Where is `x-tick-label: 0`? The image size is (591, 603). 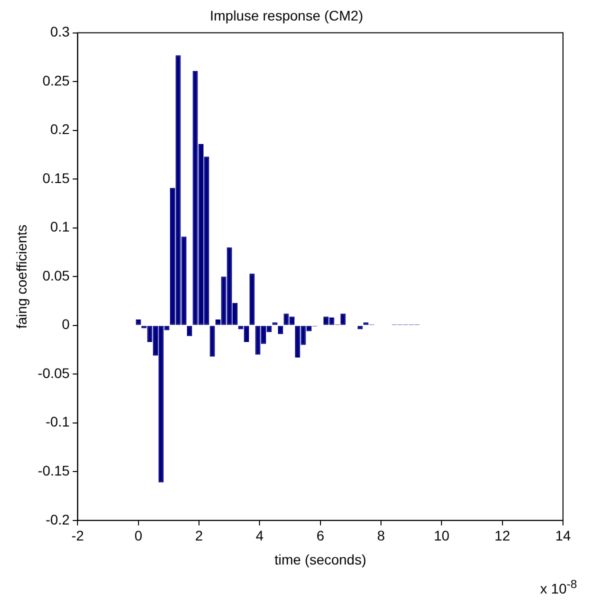
x-tick-label: 0 is located at coordinates (138, 536).